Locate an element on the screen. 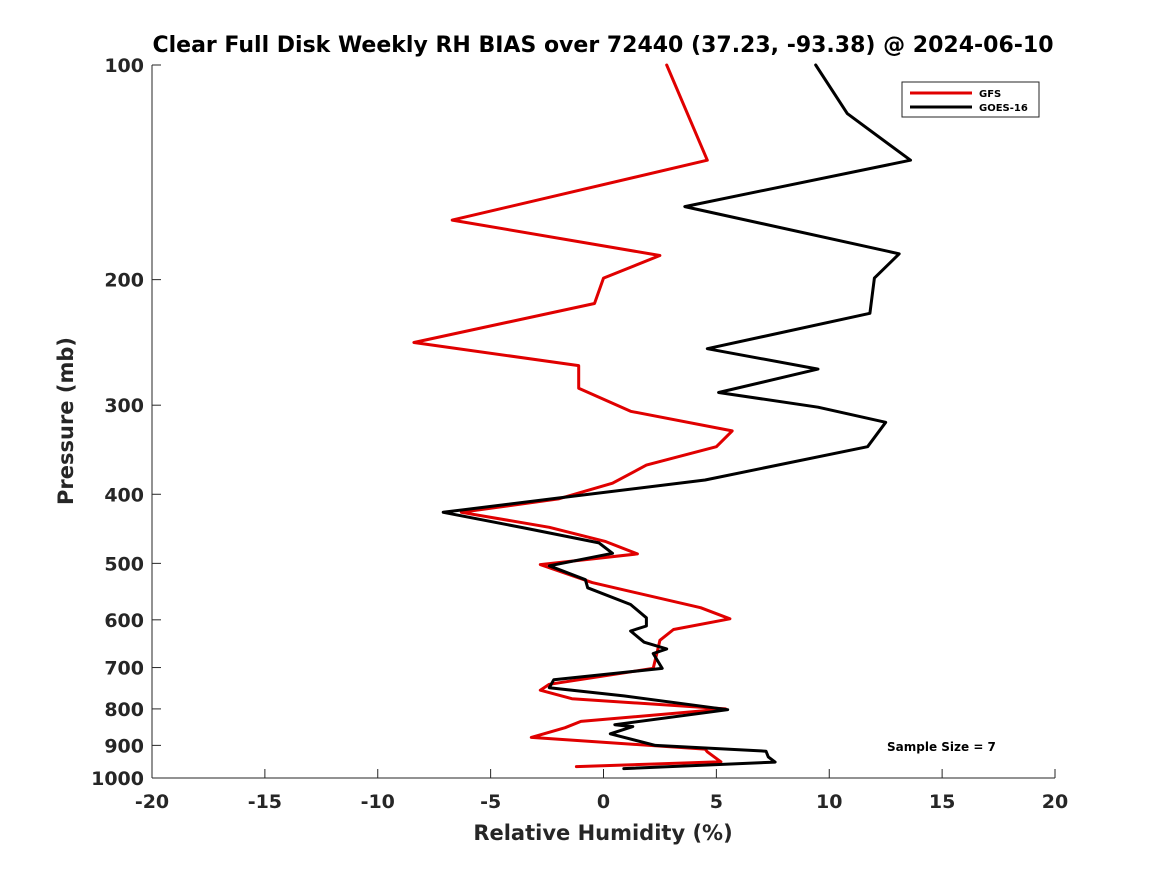 The width and height of the screenshot is (1167, 880). y-tick-label: 500 is located at coordinates (124, 564).